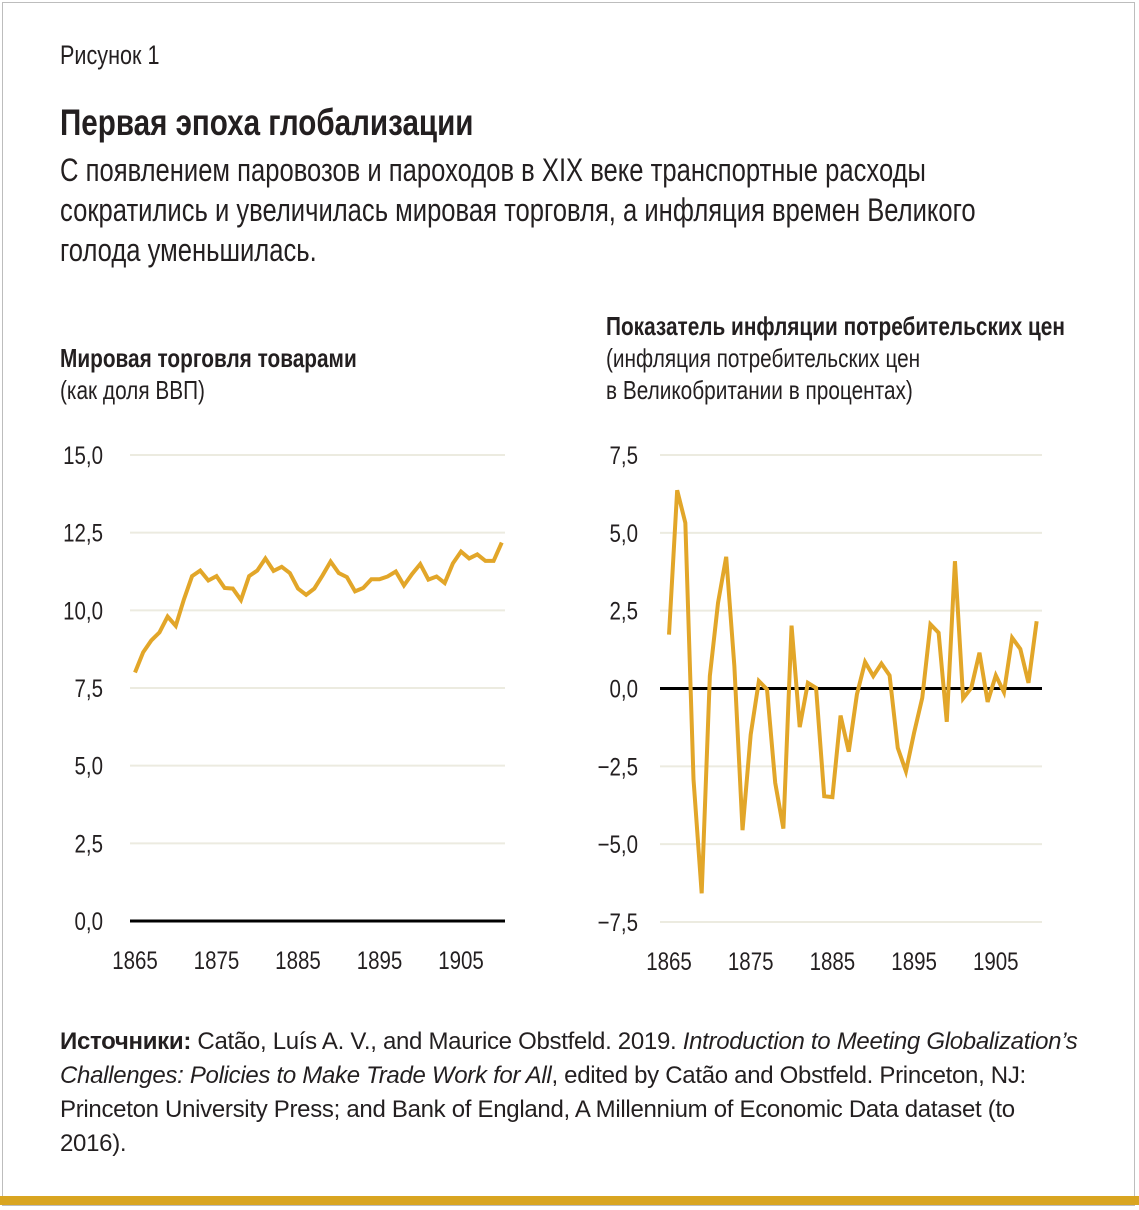 This screenshot has height=1210, width=1139. What do you see at coordinates (618, 922) in the screenshot?
I see `right-ytick-label: −7,5` at bounding box center [618, 922].